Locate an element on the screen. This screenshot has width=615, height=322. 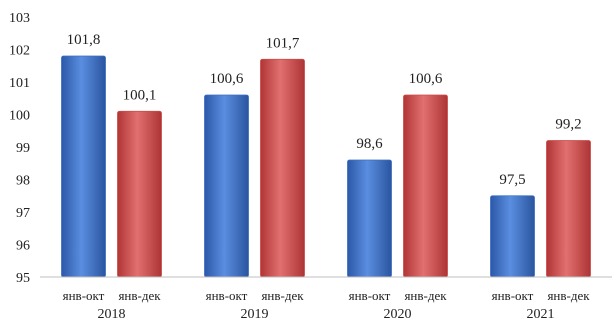
bar-2019-jan-dec is located at coordinates (282, 168).